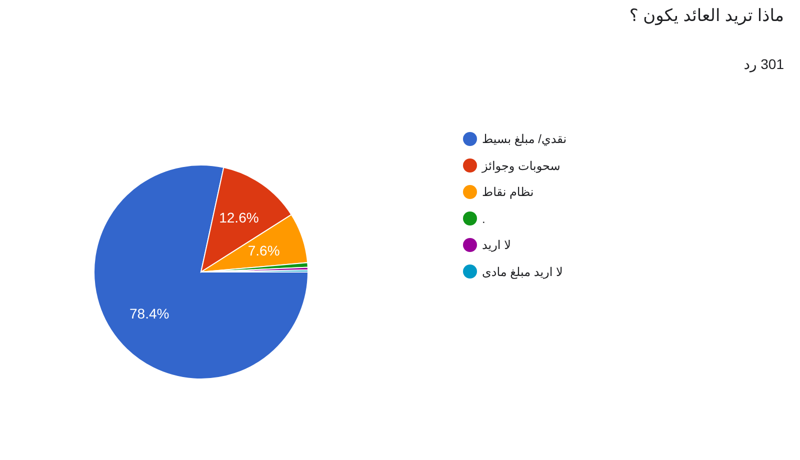 The width and height of the screenshot is (800, 460). What do you see at coordinates (764, 64) in the screenshot?
I see `text: 301 رد` at bounding box center [764, 64].